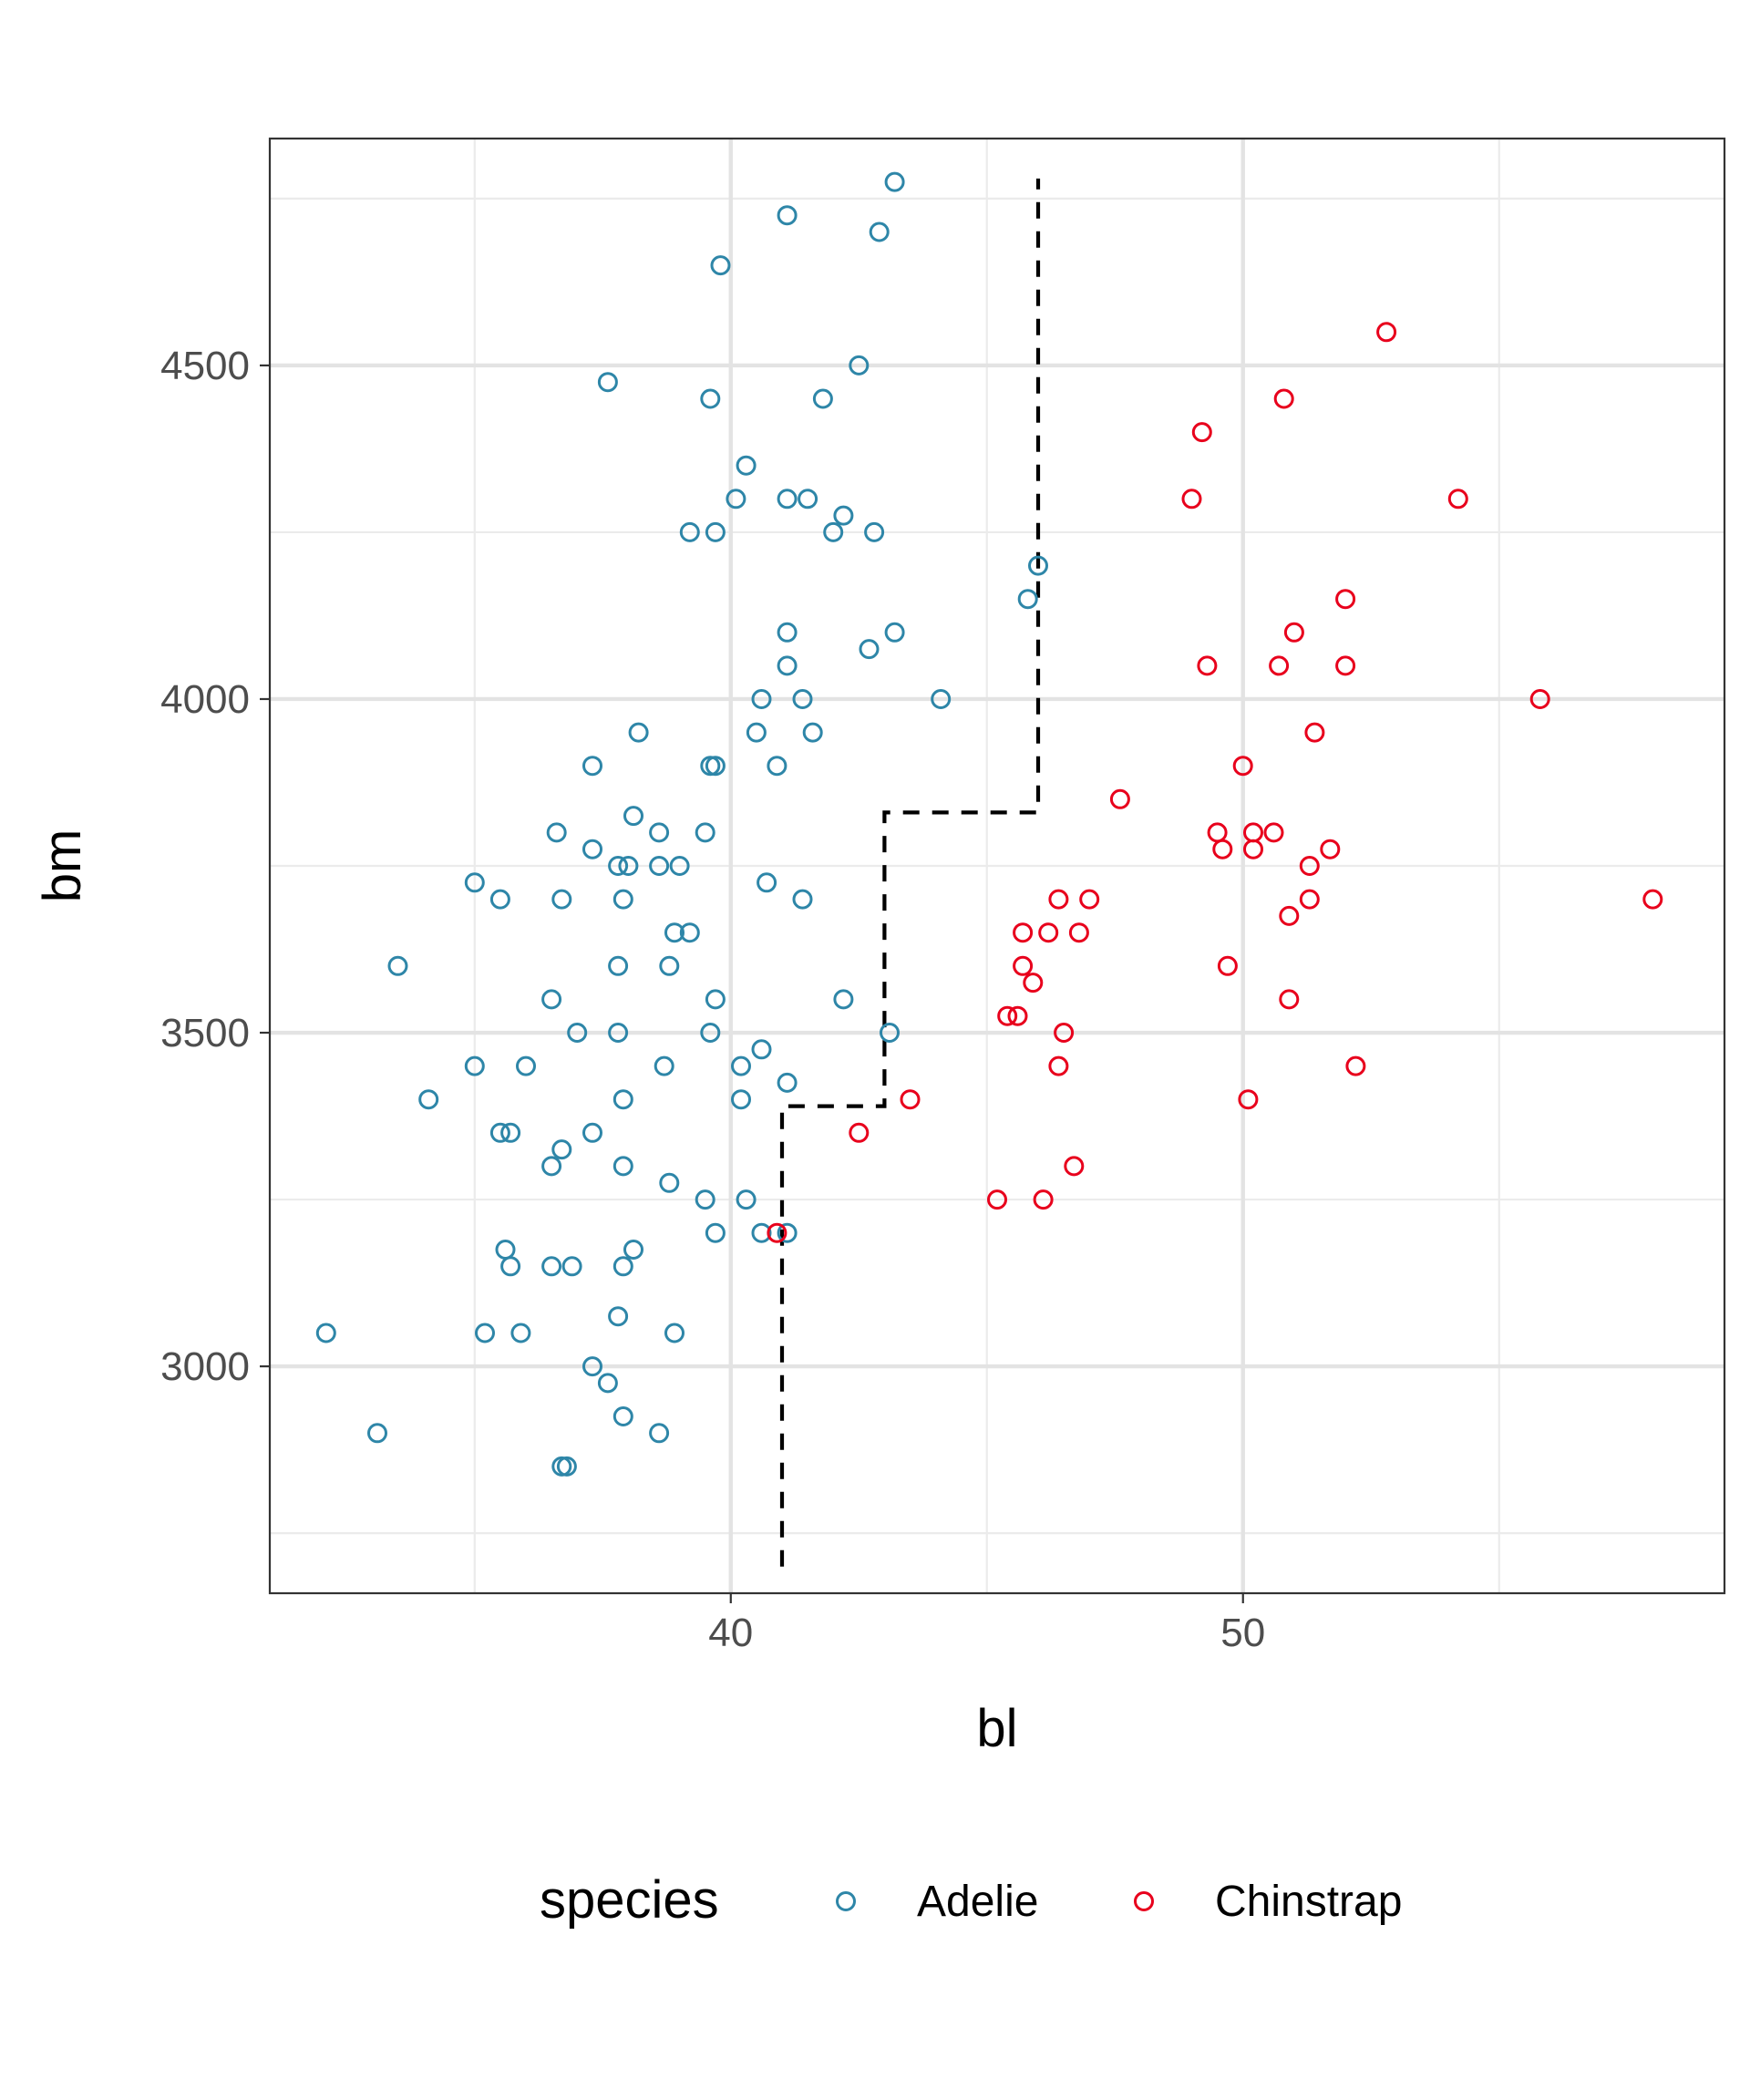 Image resolution: width=1750 pixels, height=2100 pixels. What do you see at coordinates (1144, 1901) in the screenshot?
I see `legend-key-chinstrap` at bounding box center [1144, 1901].